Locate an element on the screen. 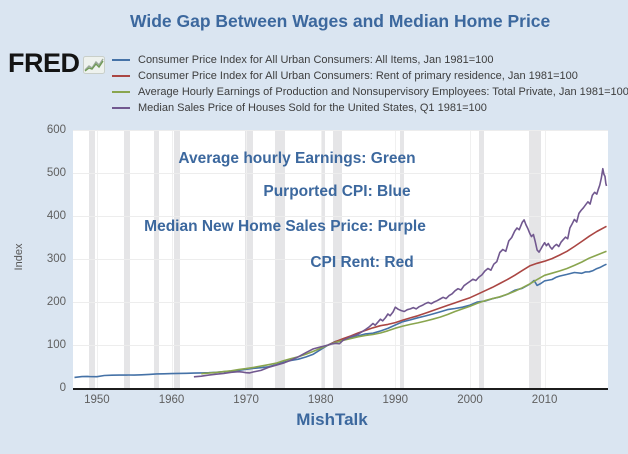 The image size is (628, 454). y-tick-label: 200 is located at coordinates (56, 302).